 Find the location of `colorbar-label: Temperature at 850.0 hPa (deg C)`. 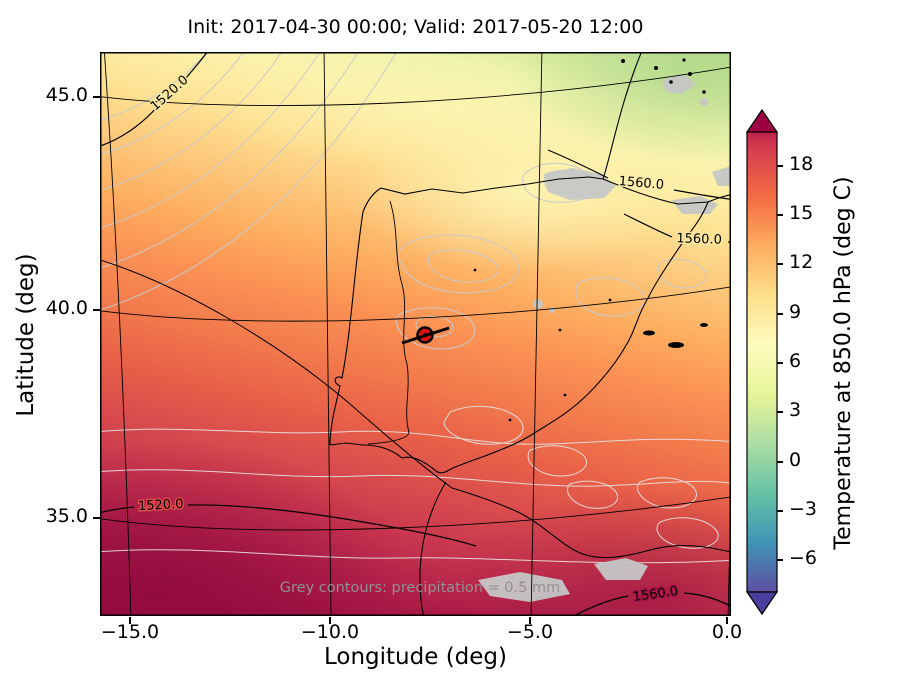

colorbar-label: Temperature at 850.0 hPa (deg C) is located at coordinates (843, 363).